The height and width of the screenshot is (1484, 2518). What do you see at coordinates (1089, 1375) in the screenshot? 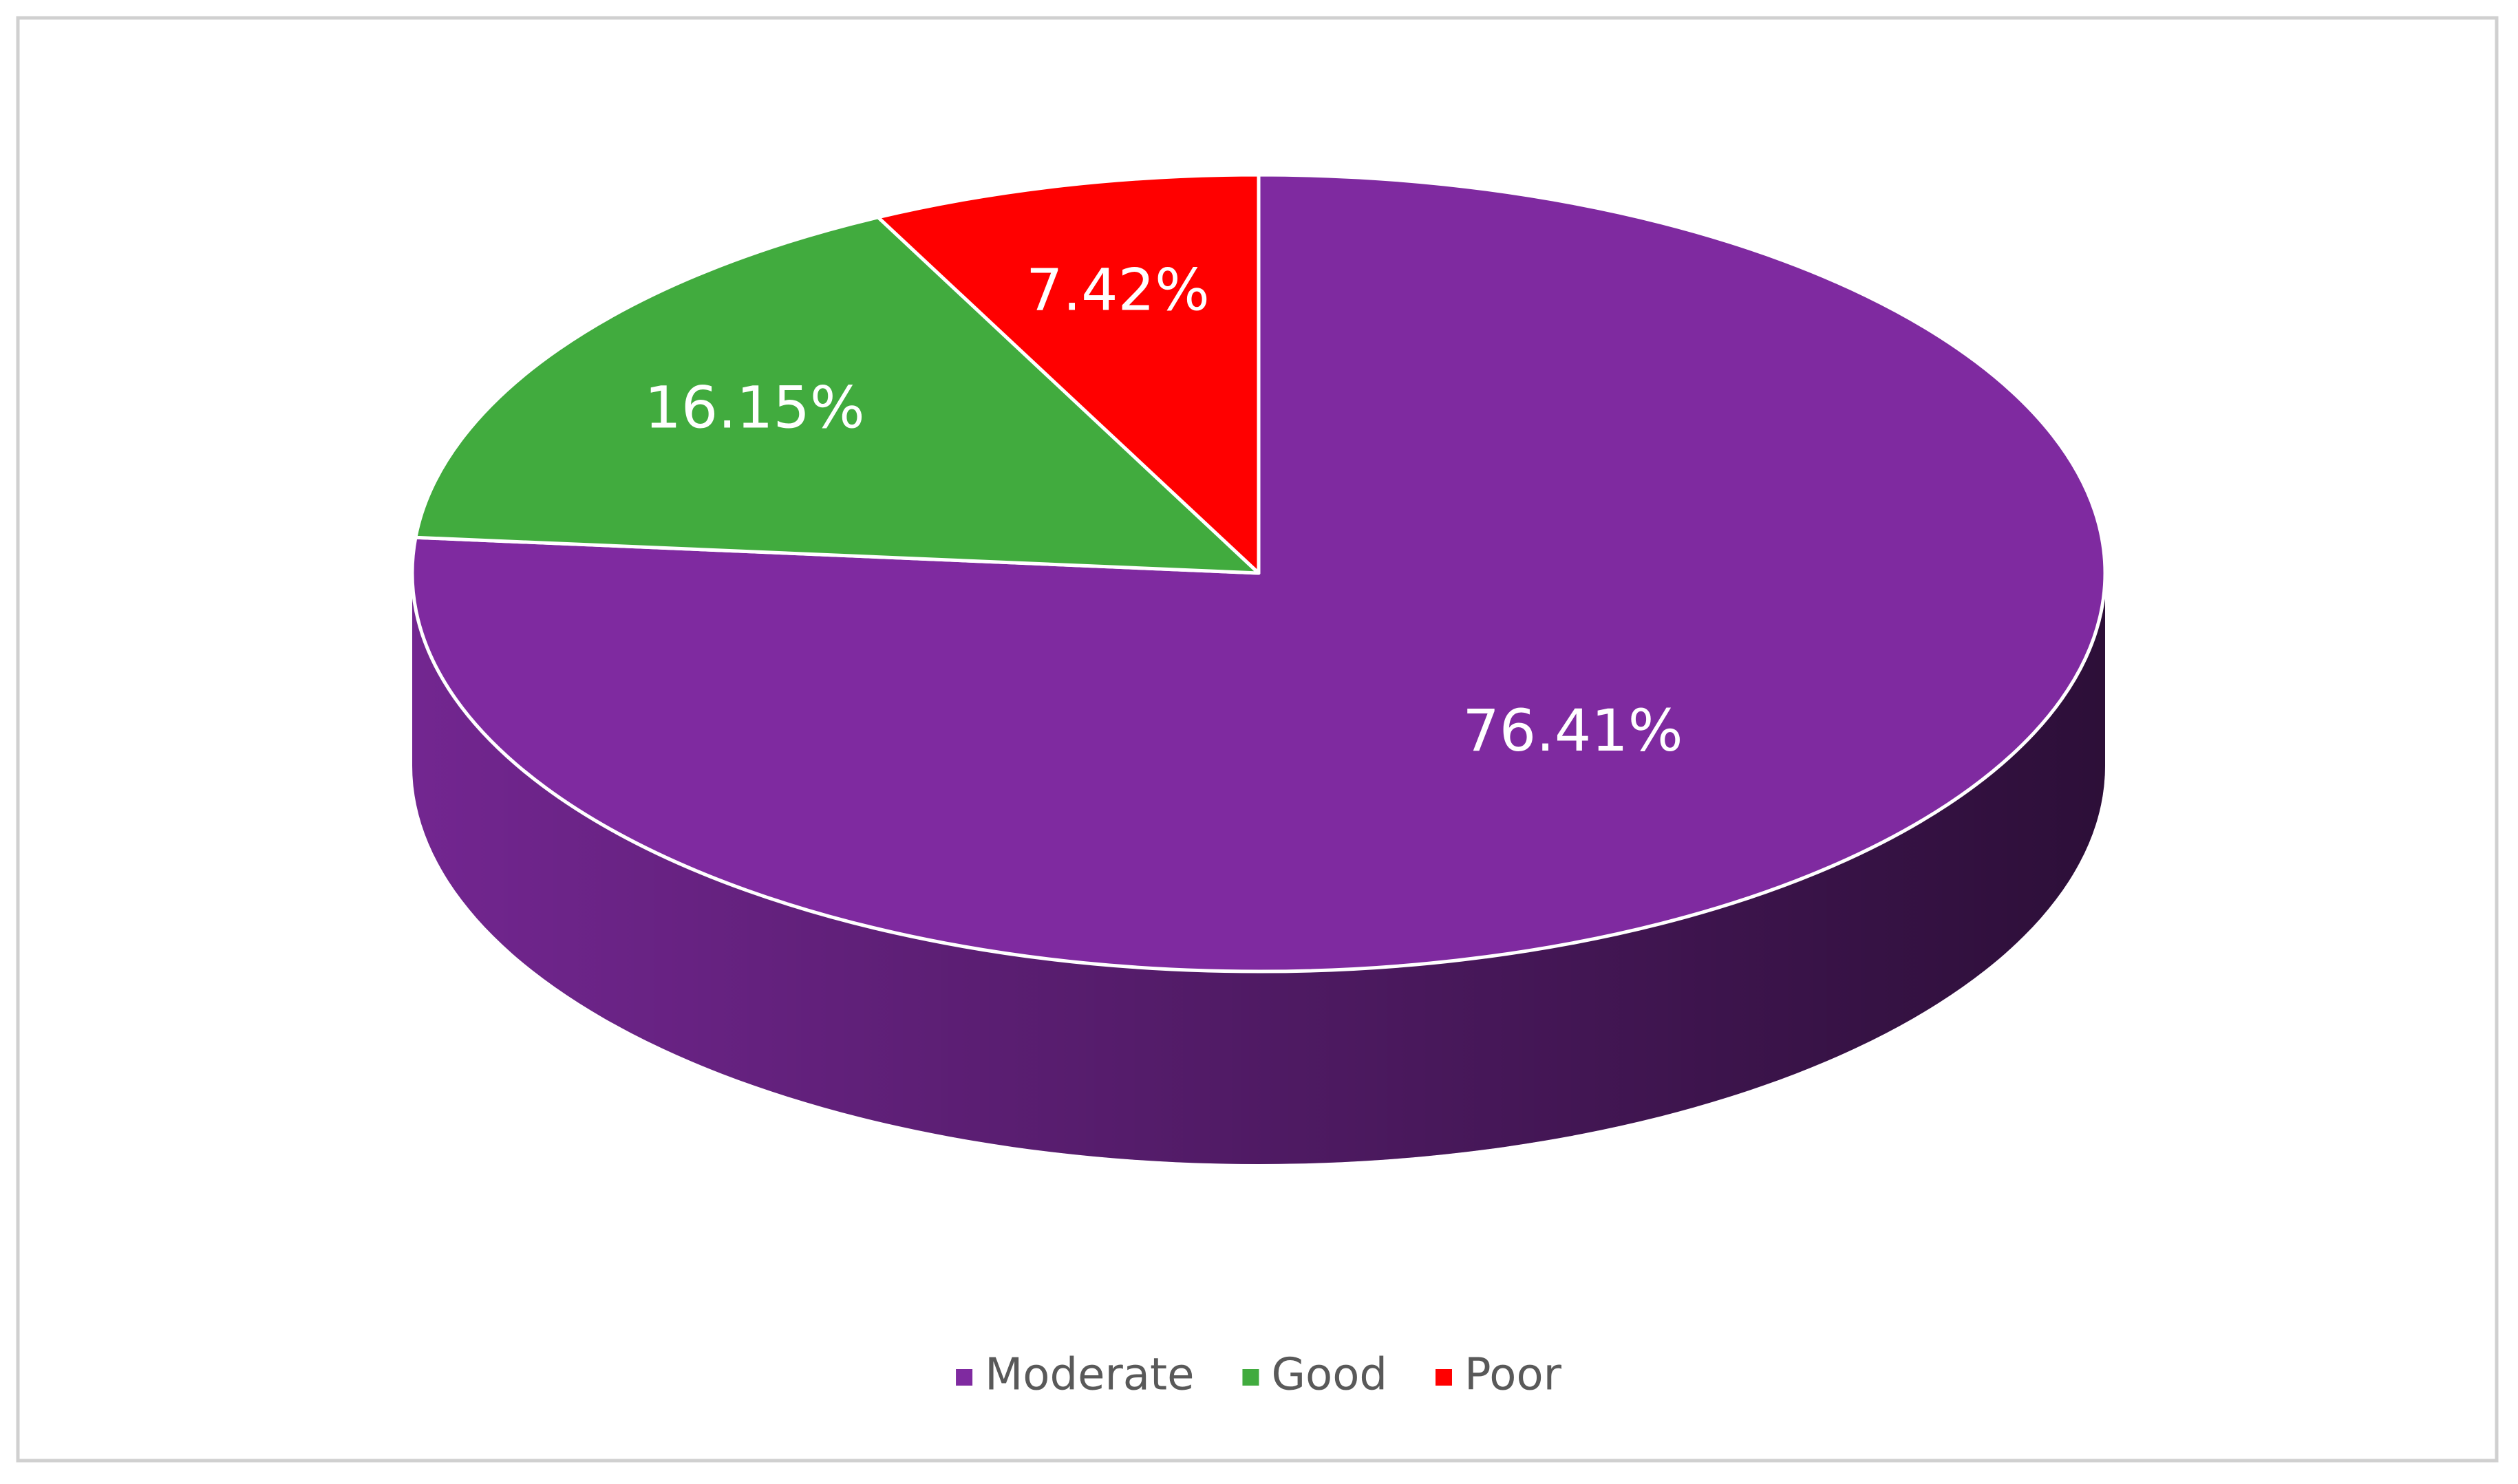
I see `legend-label: Moderate` at bounding box center [1089, 1375].